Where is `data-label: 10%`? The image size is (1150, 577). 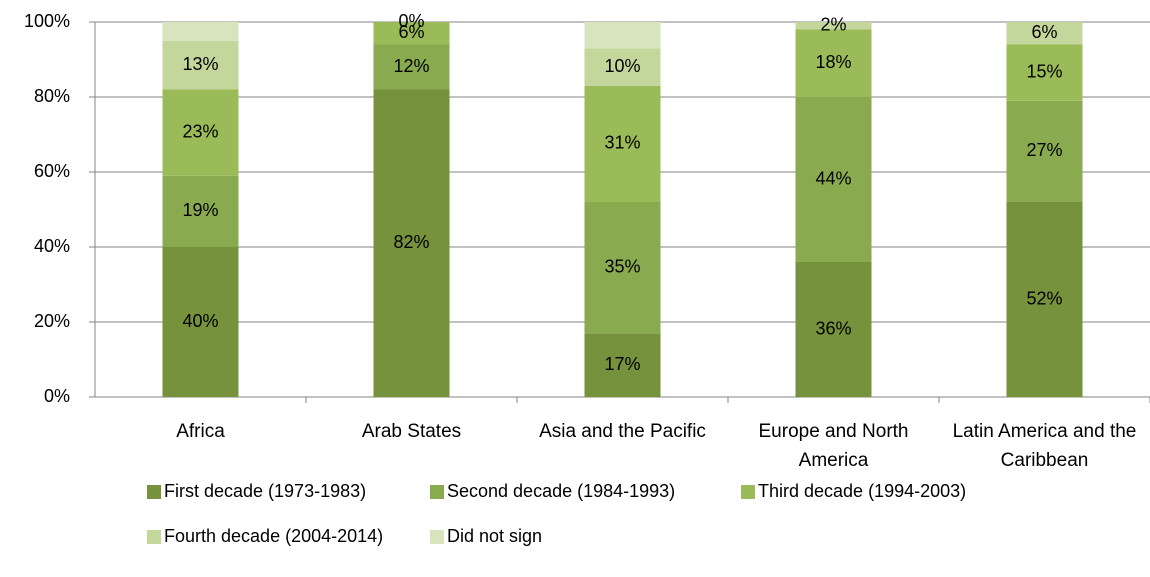 data-label: 10% is located at coordinates (622, 66).